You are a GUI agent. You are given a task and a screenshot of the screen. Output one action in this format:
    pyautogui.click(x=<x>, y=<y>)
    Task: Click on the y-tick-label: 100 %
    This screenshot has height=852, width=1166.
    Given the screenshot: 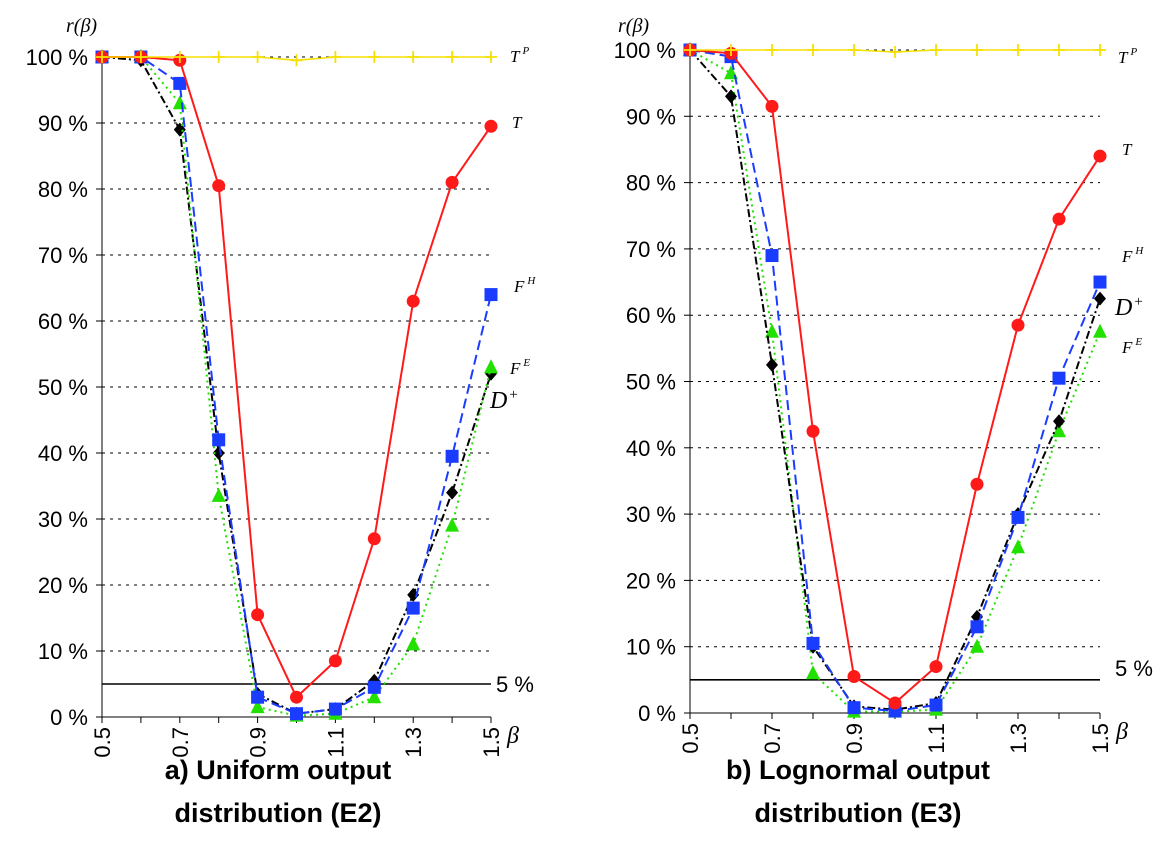 What is the action you would take?
    pyautogui.click(x=645, y=50)
    